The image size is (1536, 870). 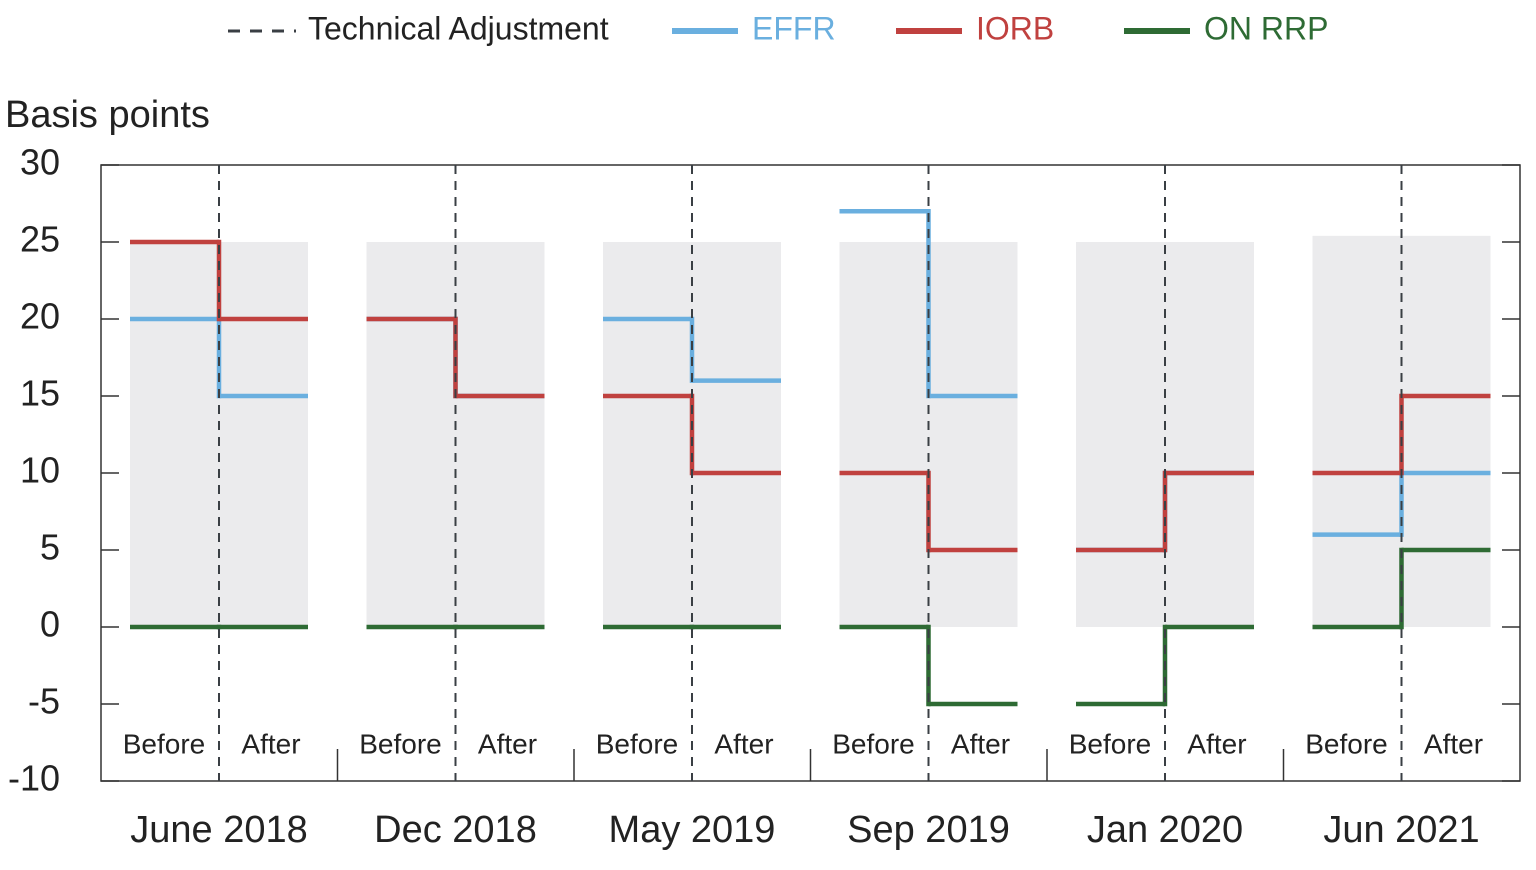 I want to click on x-tick-label: Jan 2020, so click(x=1165, y=830).